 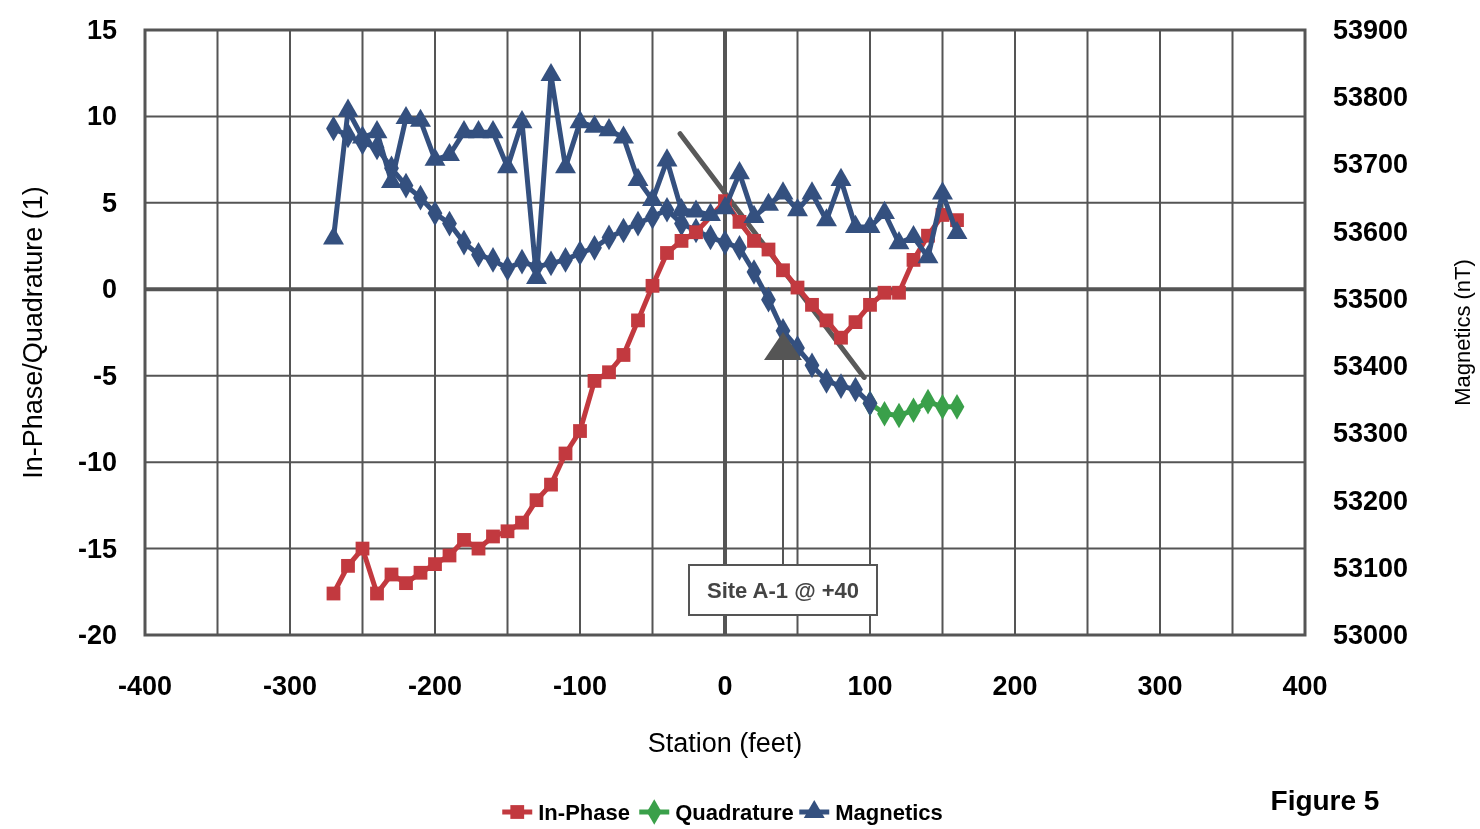 I want to click on y-tick-label: 15, so click(x=101, y=30).